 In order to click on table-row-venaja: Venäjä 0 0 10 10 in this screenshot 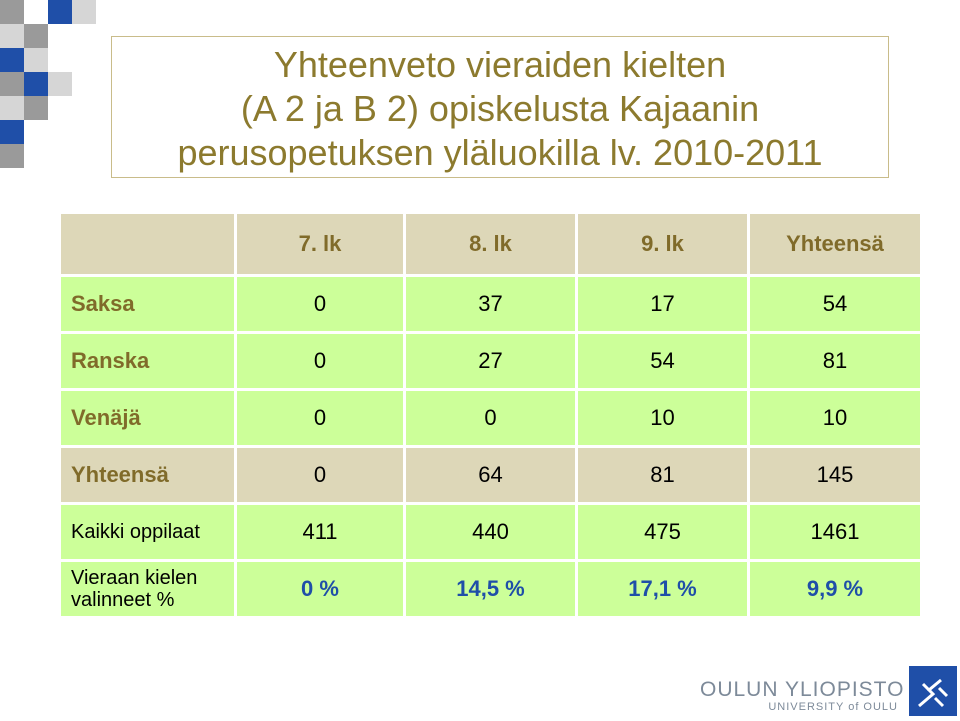, I will do `click(490, 418)`.